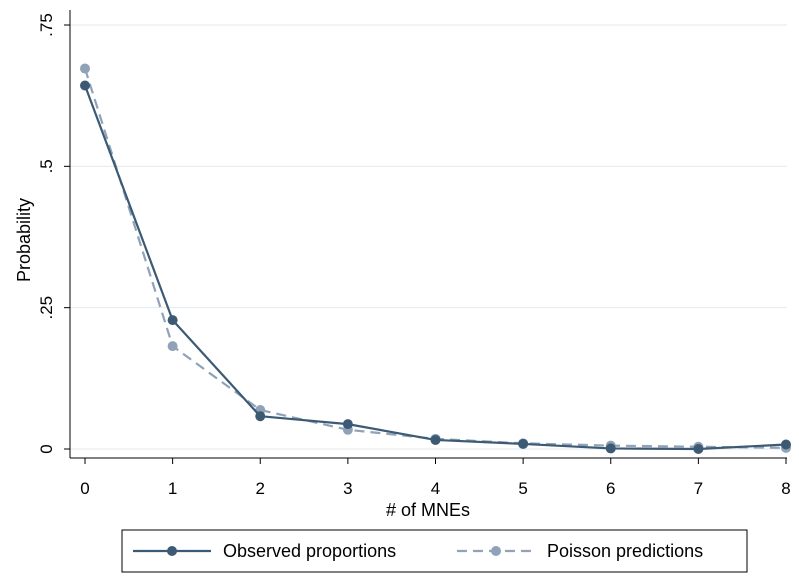  What do you see at coordinates (785, 488) in the screenshot?
I see `x-tick-label: 8` at bounding box center [785, 488].